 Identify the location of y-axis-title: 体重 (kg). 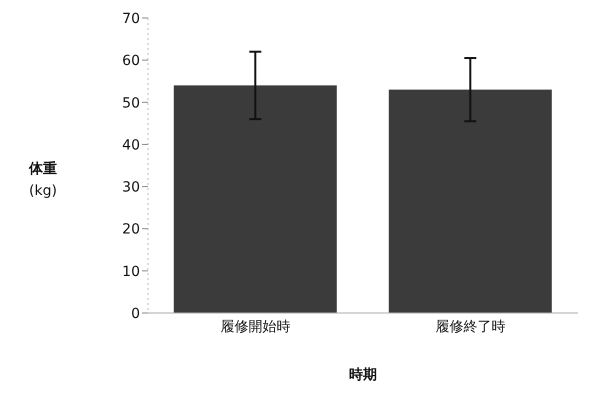
(43, 180).